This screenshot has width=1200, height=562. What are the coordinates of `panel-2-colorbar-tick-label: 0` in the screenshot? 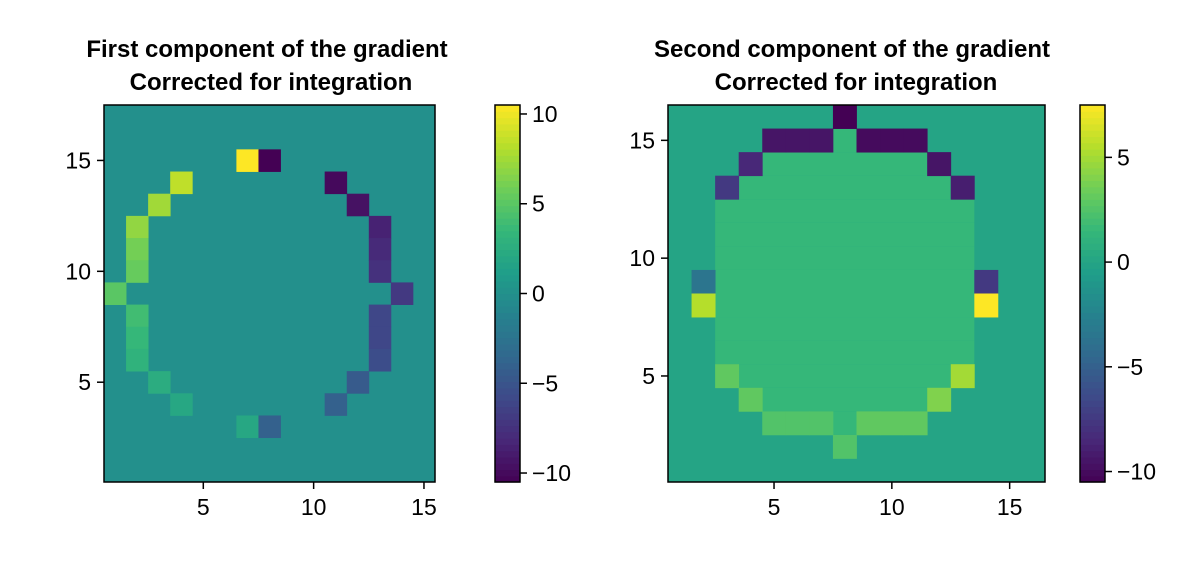 It's located at (1123, 262).